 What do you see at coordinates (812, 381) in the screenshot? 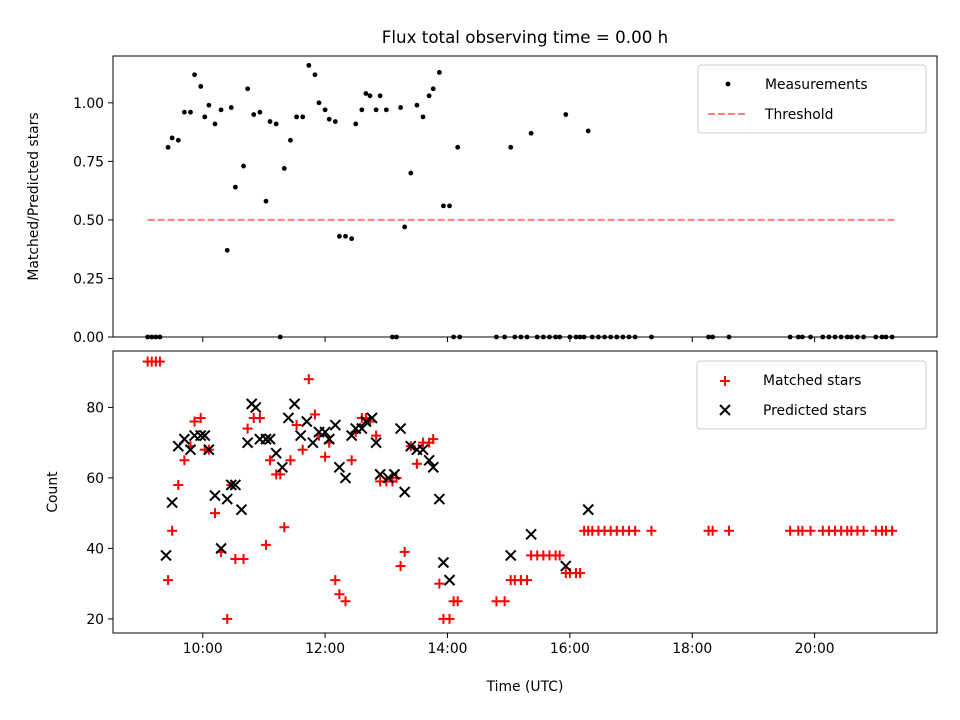
I see `legend-label-matched: Matched stars` at bounding box center [812, 381].